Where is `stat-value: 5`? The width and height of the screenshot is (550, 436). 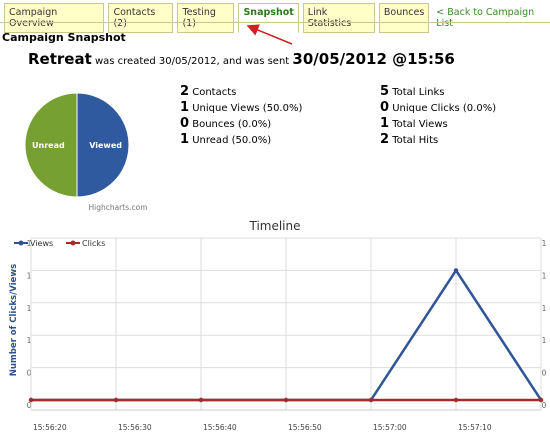 stat-value: 5 is located at coordinates (385, 91).